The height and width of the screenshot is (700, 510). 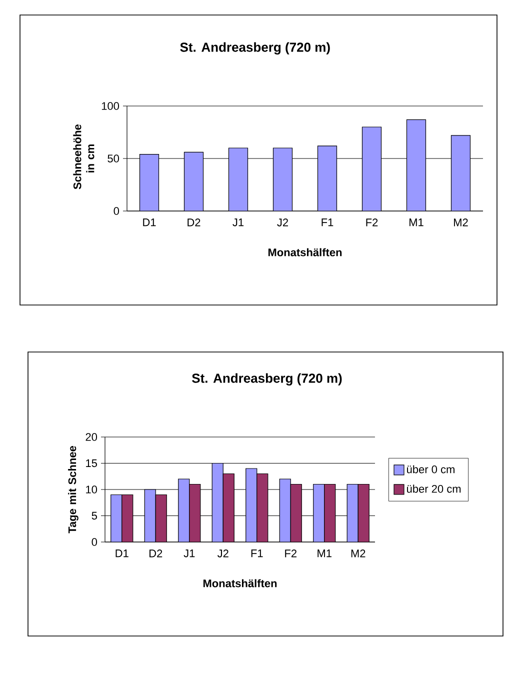 What do you see at coordinates (91, 463) in the screenshot?
I see `y-tick-label: 15` at bounding box center [91, 463].